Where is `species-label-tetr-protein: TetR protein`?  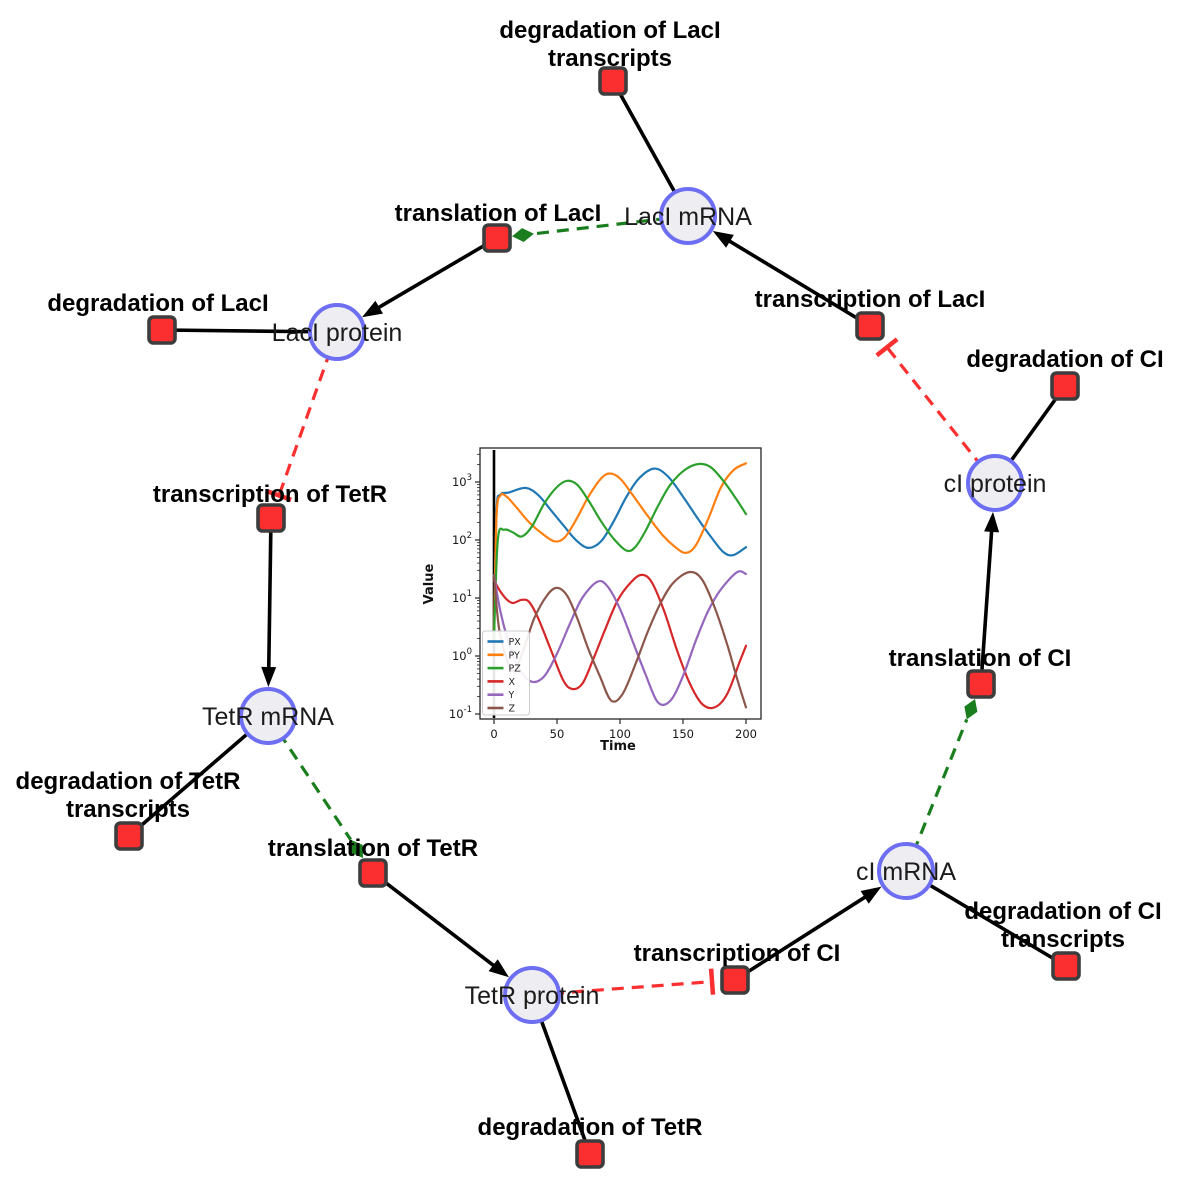
species-label-tetr-protein: TetR protein is located at coordinates (532, 996).